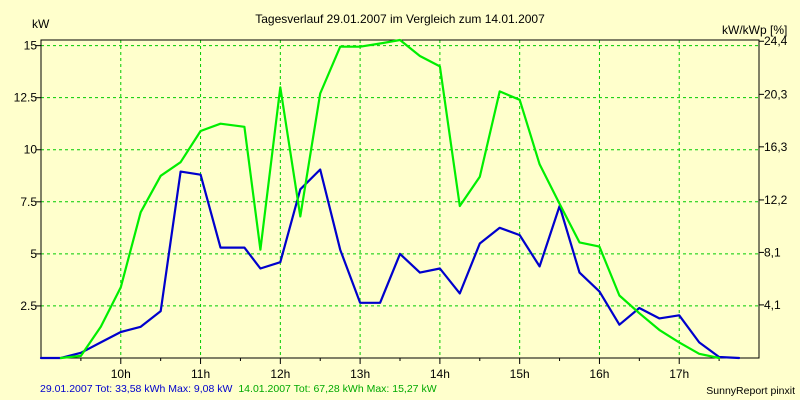 This screenshot has width=800, height=400. Describe the element at coordinates (750, 391) in the screenshot. I see `footer-credit: SunnyReport pinxit` at that location.